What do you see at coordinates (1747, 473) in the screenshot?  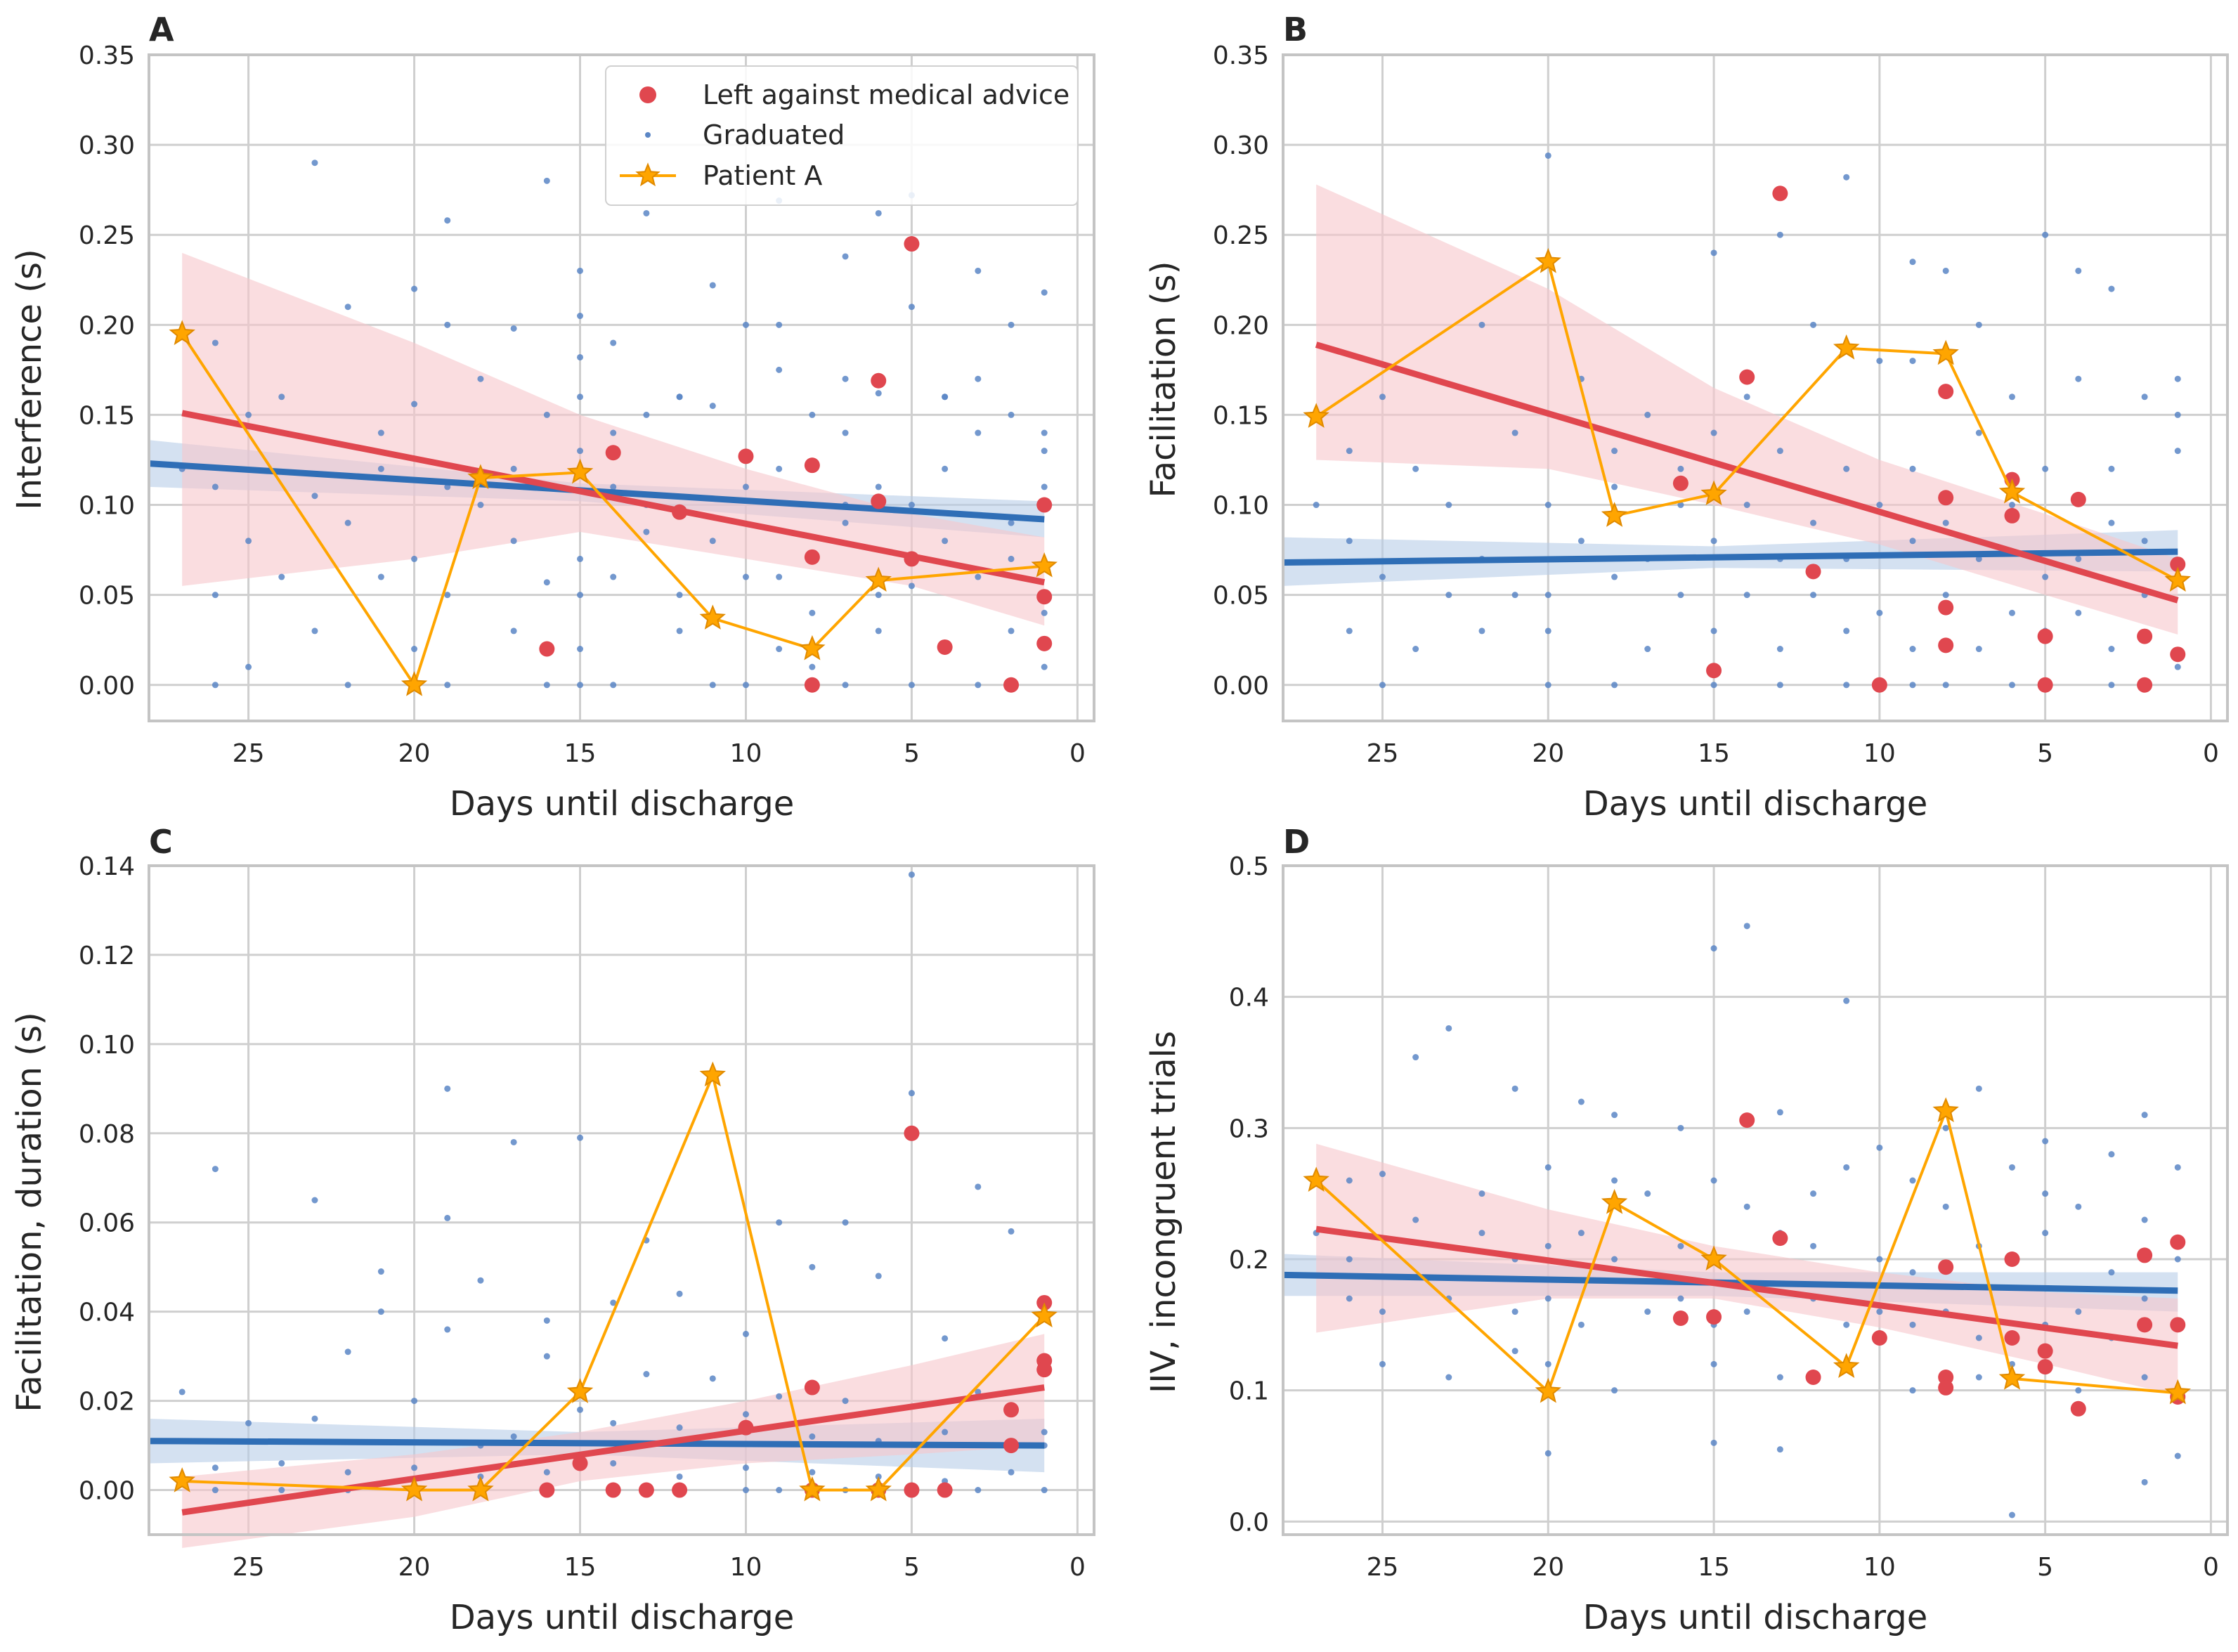 I see `lama-fit-line` at bounding box center [1747, 473].